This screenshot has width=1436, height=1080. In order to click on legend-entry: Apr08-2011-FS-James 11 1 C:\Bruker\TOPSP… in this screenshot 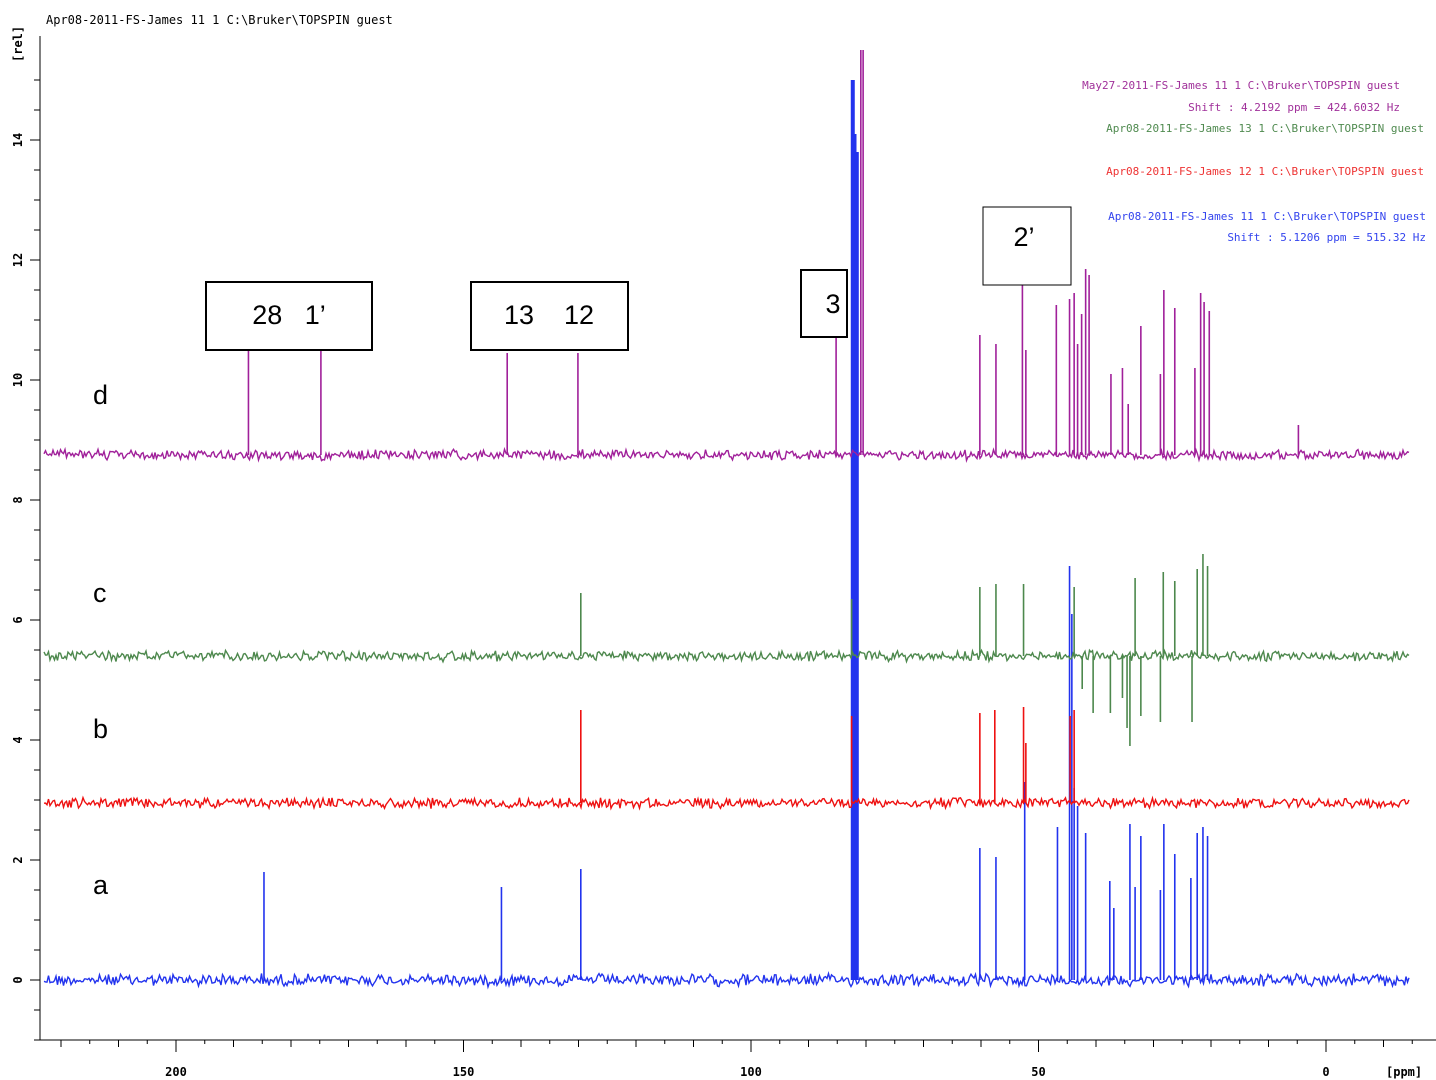, I will do `click(1267, 216)`.